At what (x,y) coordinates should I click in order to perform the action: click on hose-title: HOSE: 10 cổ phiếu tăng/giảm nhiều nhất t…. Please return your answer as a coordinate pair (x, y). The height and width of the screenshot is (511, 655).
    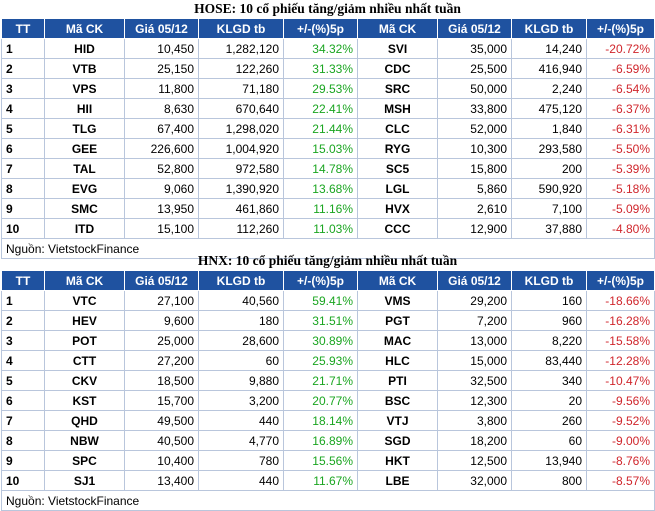
    Looking at the image, I should click on (327, 8).